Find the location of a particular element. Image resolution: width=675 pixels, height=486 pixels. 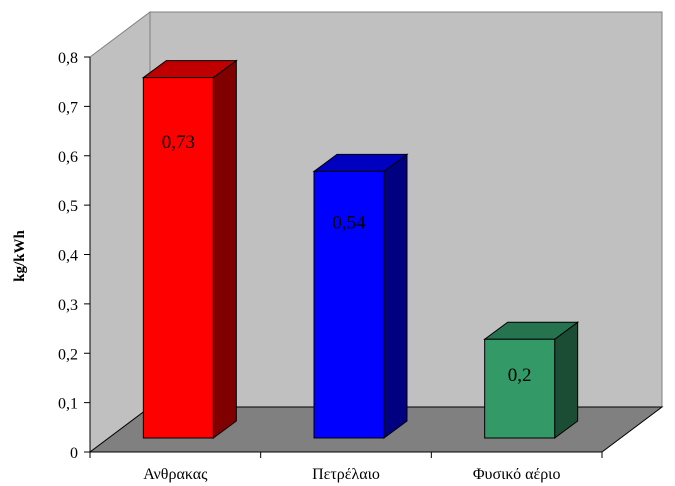

y-axis-ticks: 0 0,1 0,2 0,3 0,4 0,5 0,6 0,7 0,8 is located at coordinates (74, 256).